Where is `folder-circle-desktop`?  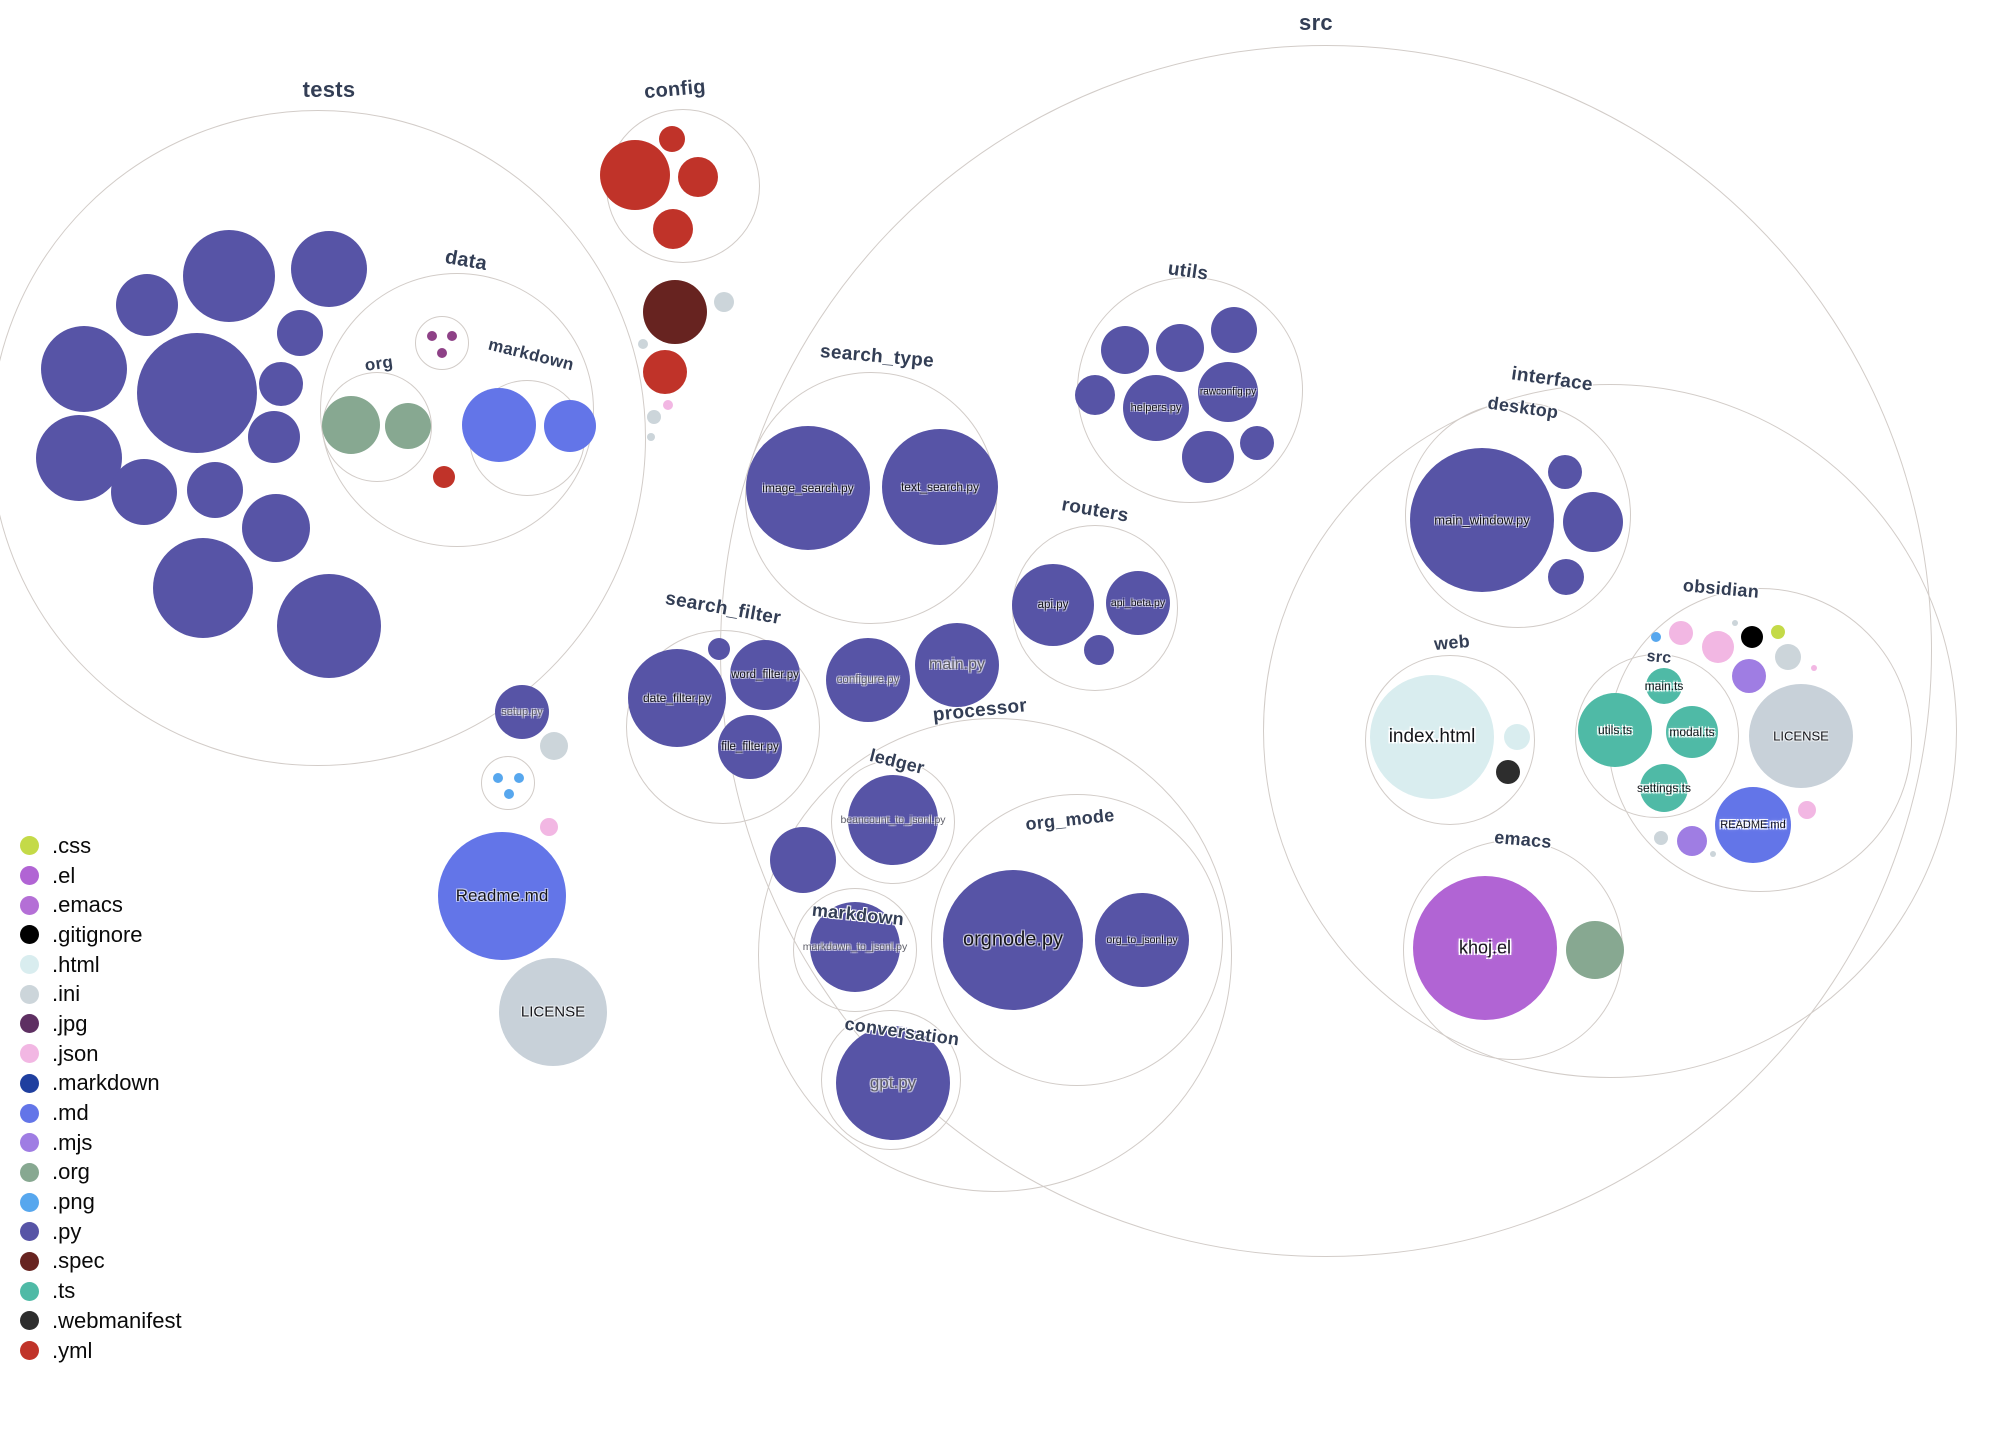 folder-circle-desktop is located at coordinates (1518, 515).